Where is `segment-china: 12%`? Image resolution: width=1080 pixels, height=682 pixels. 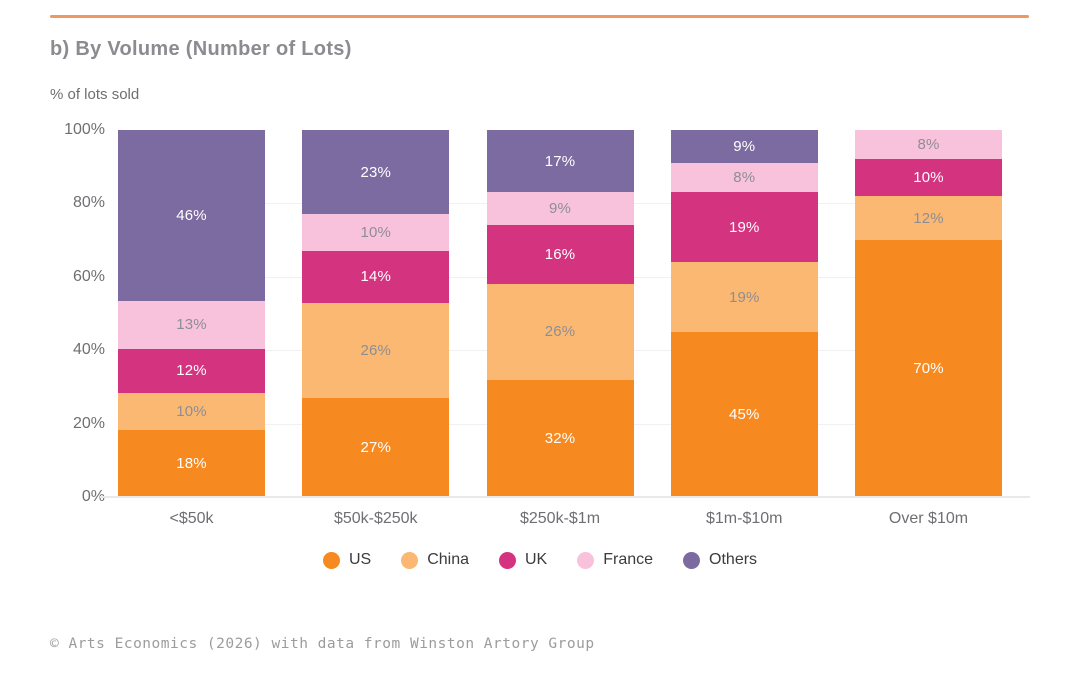 segment-china: 12% is located at coordinates (928, 218).